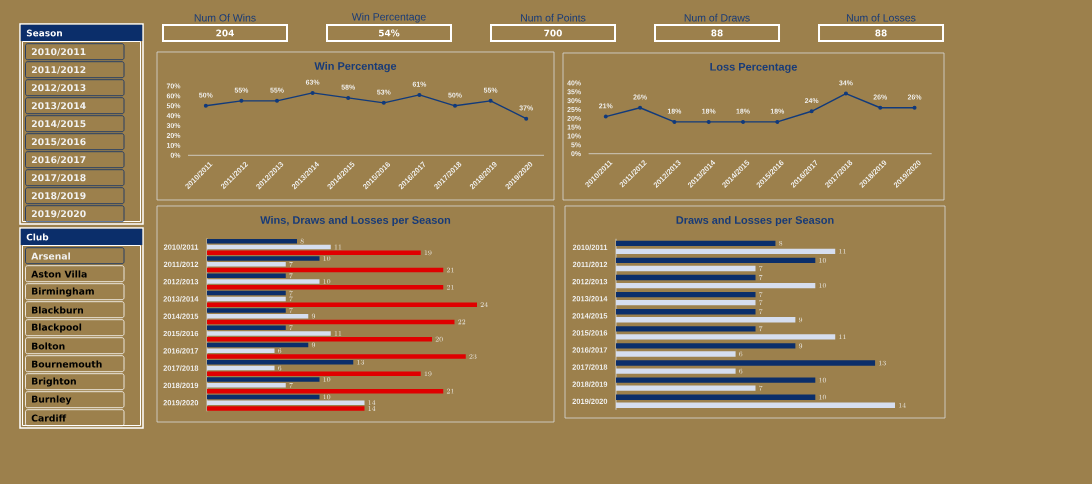 The width and height of the screenshot is (1092, 484). Describe the element at coordinates (355, 221) in the screenshot. I see `chart-title: Wins, Draws and Losses per Season` at that location.